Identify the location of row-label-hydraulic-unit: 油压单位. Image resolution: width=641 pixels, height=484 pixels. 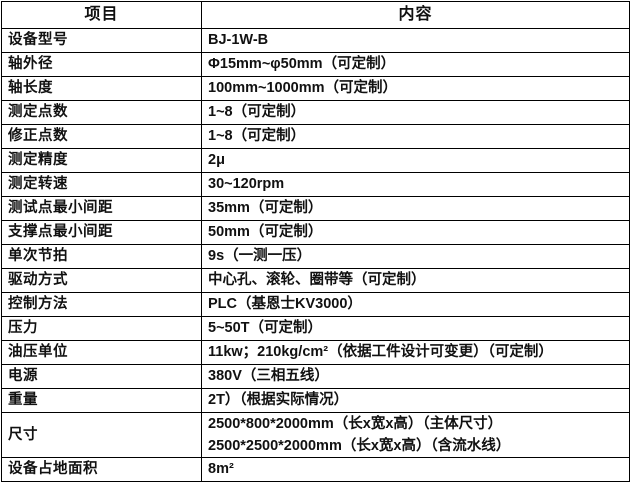
(101, 352).